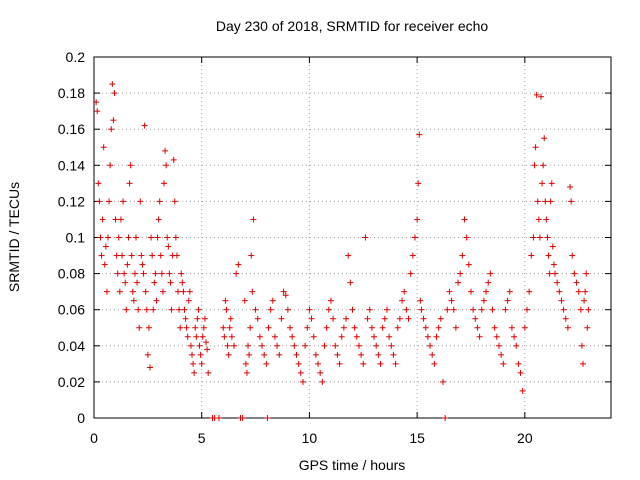  Describe the element at coordinates (76, 57) in the screenshot. I see `y-tick-label: 0.2` at that location.